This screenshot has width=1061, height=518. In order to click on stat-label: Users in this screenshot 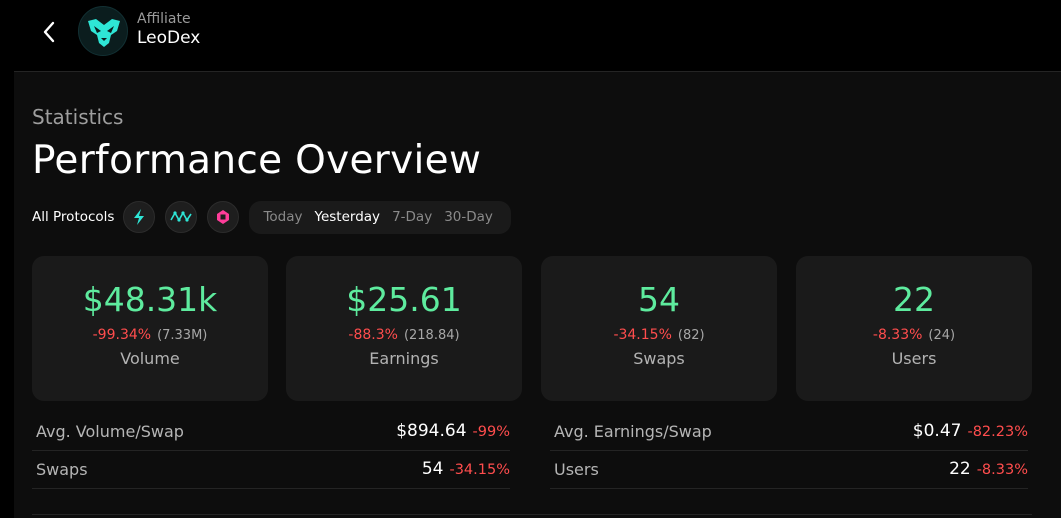, I will do `click(576, 469)`.